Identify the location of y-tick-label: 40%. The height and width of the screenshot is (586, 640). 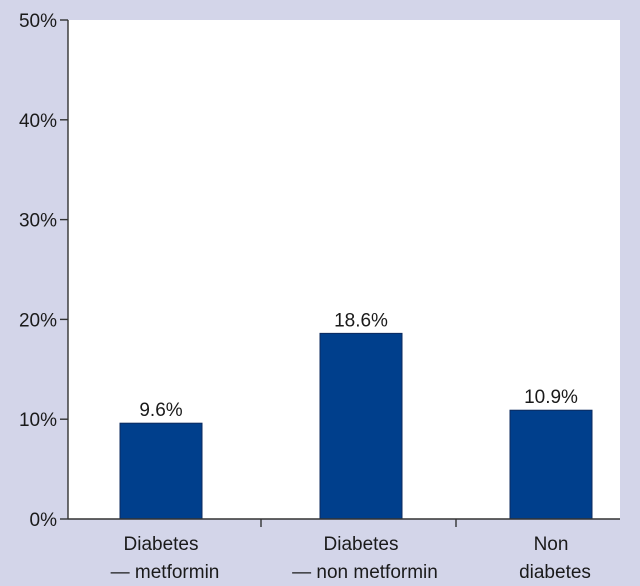
(38, 121).